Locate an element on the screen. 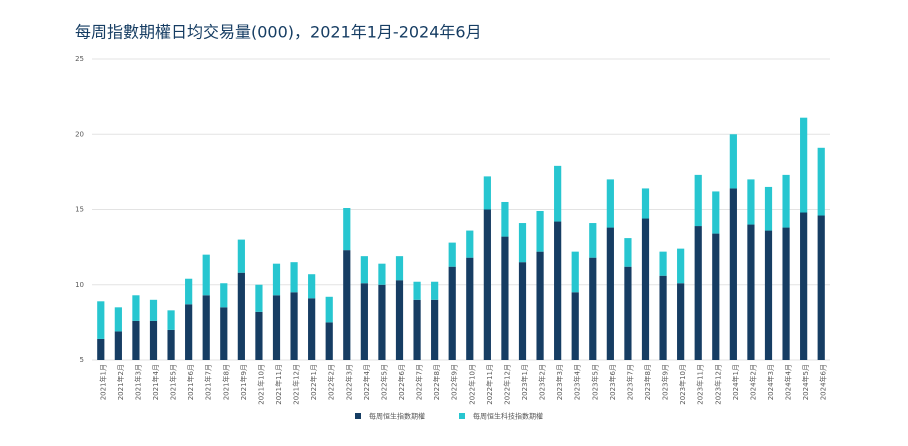 This screenshot has height=446, width=908. x-tick-label: 2023年7月 is located at coordinates (629, 382).